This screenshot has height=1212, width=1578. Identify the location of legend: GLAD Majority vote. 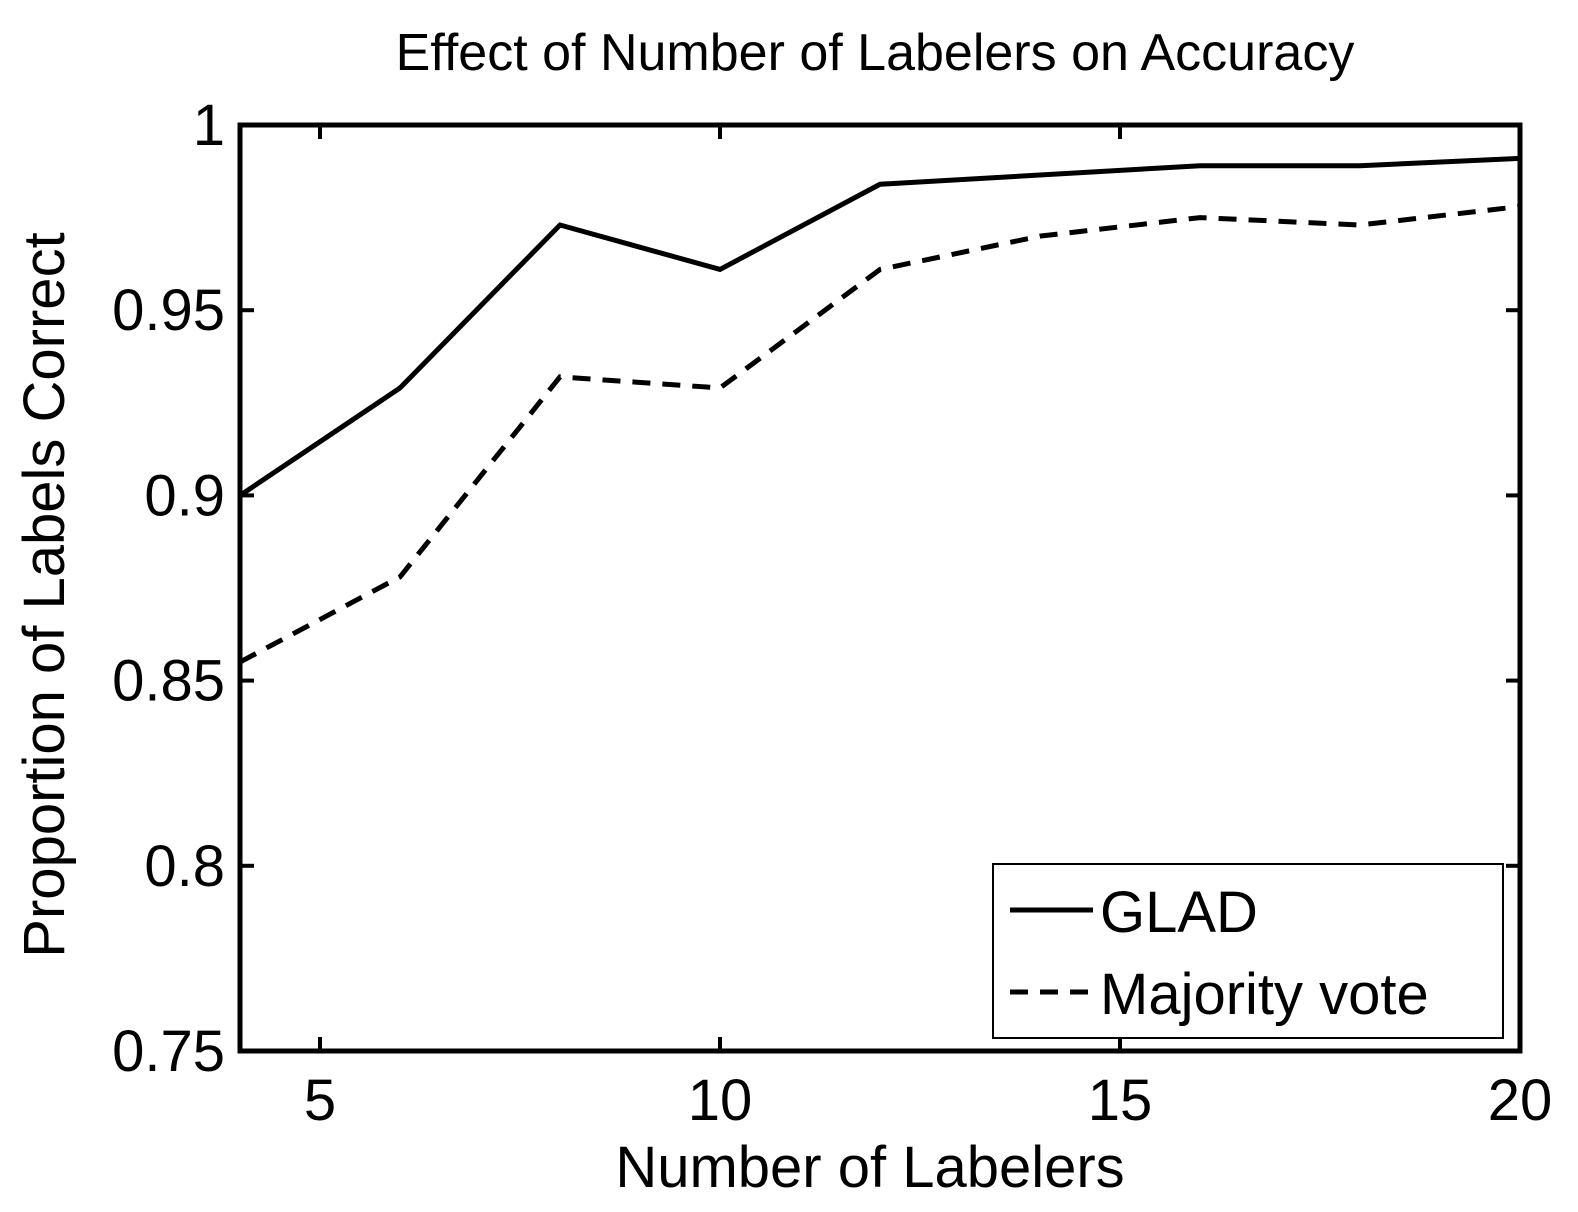
(1248, 951).